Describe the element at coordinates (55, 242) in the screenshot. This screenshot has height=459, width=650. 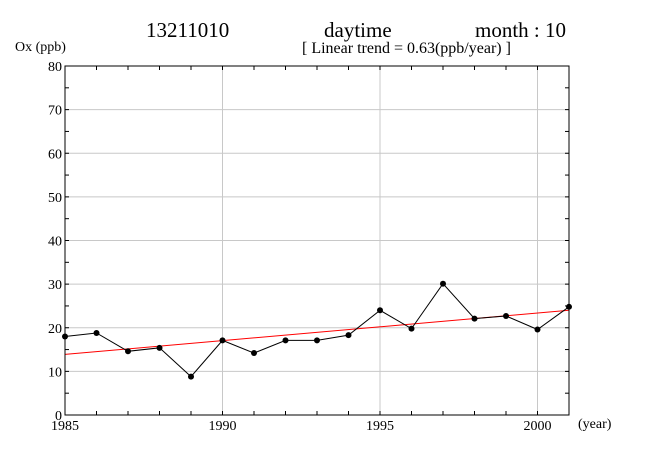
I see `y-tick-label: 40` at that location.